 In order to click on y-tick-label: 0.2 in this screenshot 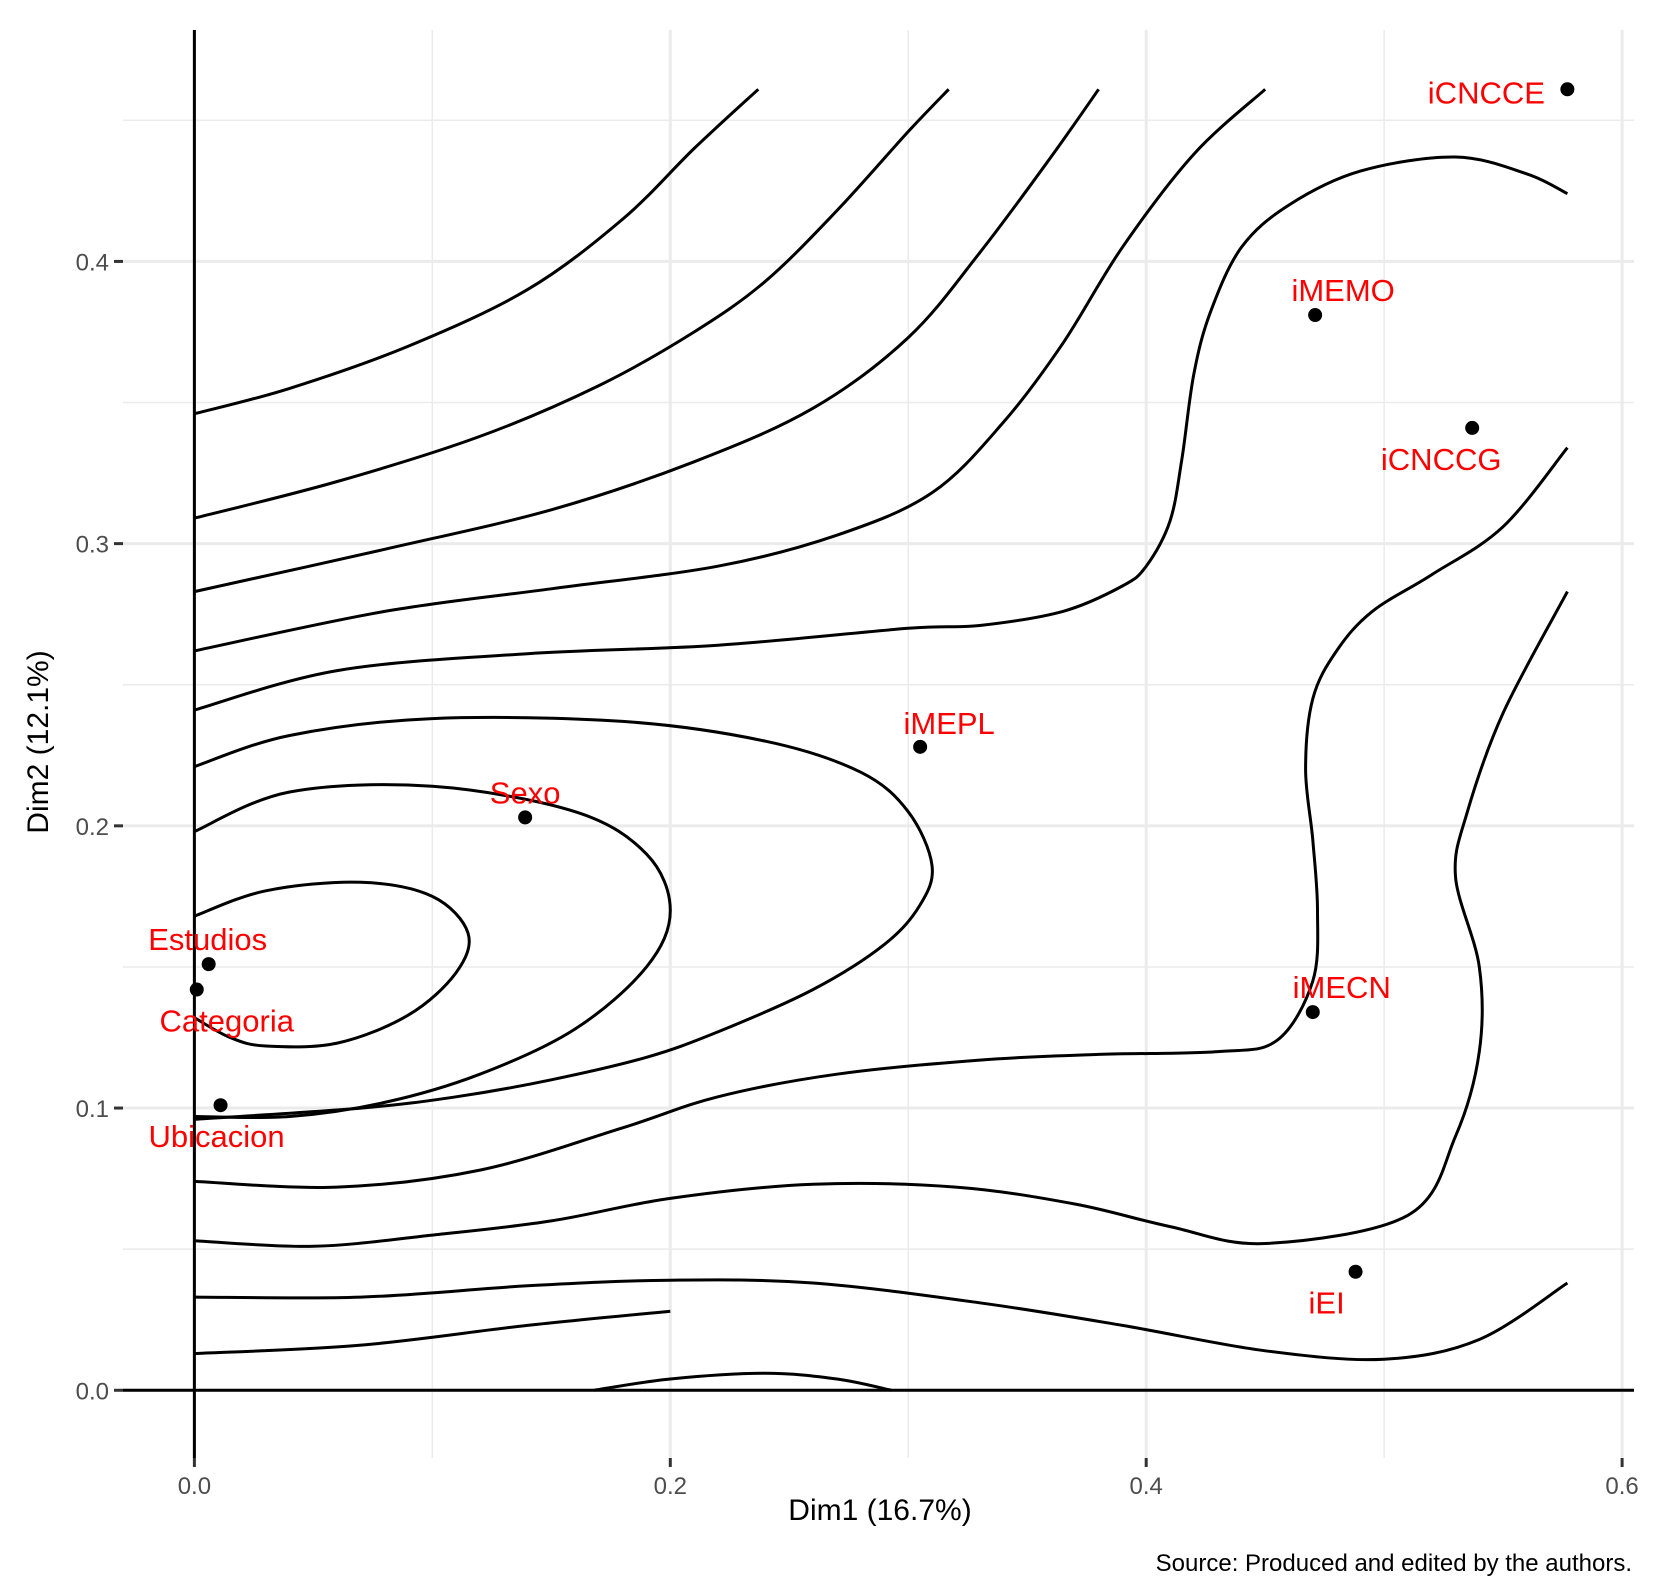, I will do `click(92, 827)`.